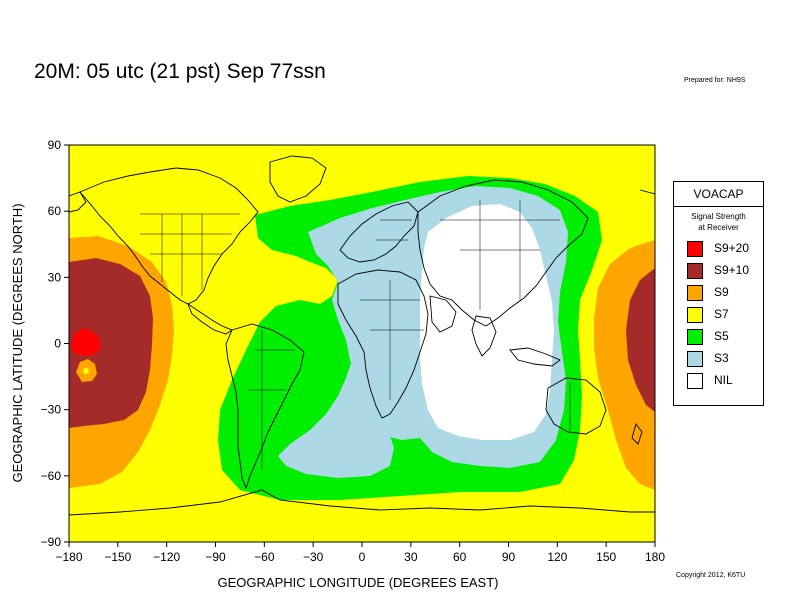 Image resolution: width=792 pixels, height=612 pixels. What do you see at coordinates (55, 277) in the screenshot?
I see `y-tick-label: 30` at bounding box center [55, 277].